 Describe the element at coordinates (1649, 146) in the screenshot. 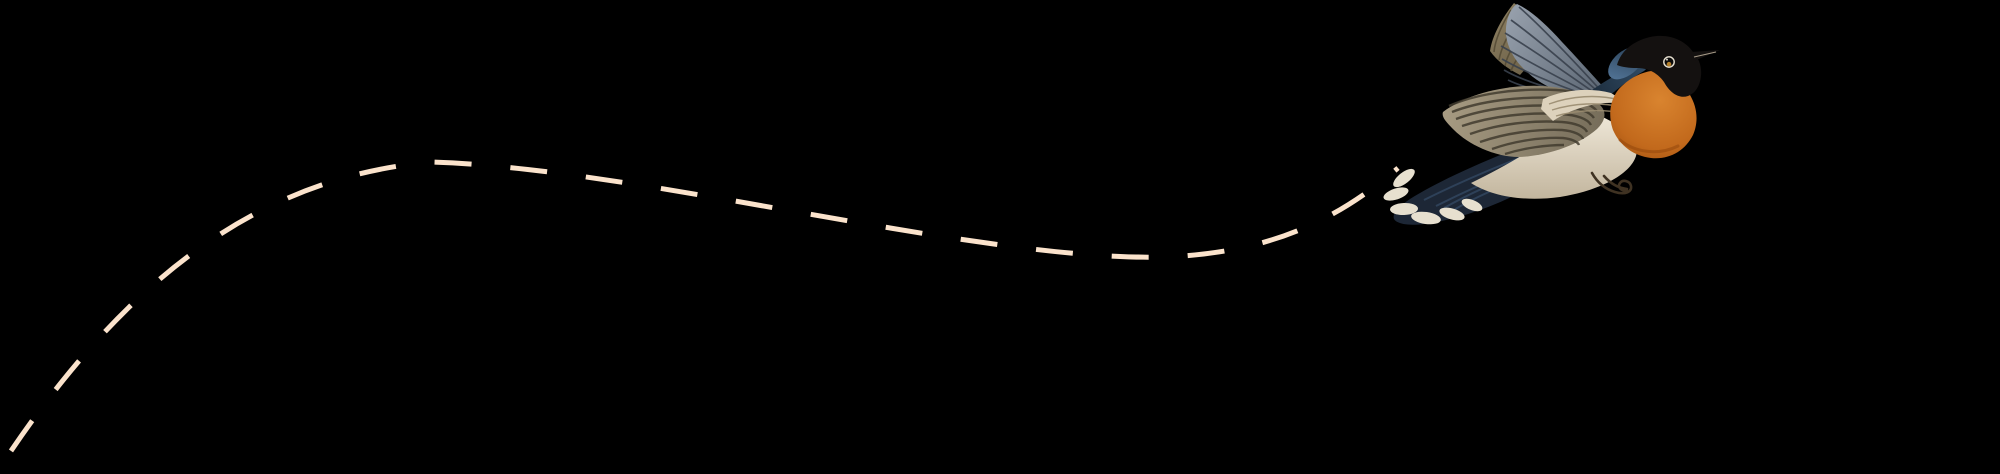

I see `bird-breast-shadow` at that location.